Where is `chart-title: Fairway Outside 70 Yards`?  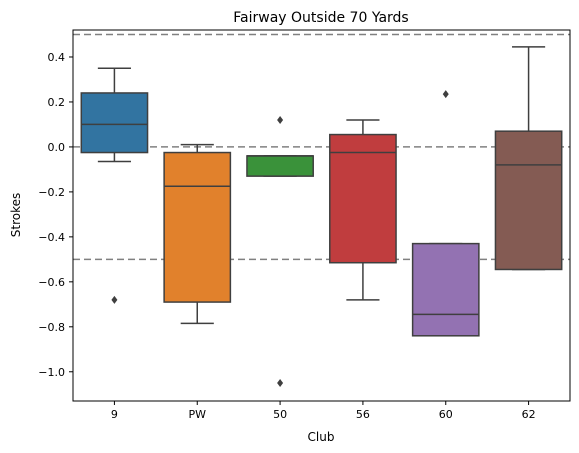 chart-title: Fairway Outside 70 Yards is located at coordinates (320, 18).